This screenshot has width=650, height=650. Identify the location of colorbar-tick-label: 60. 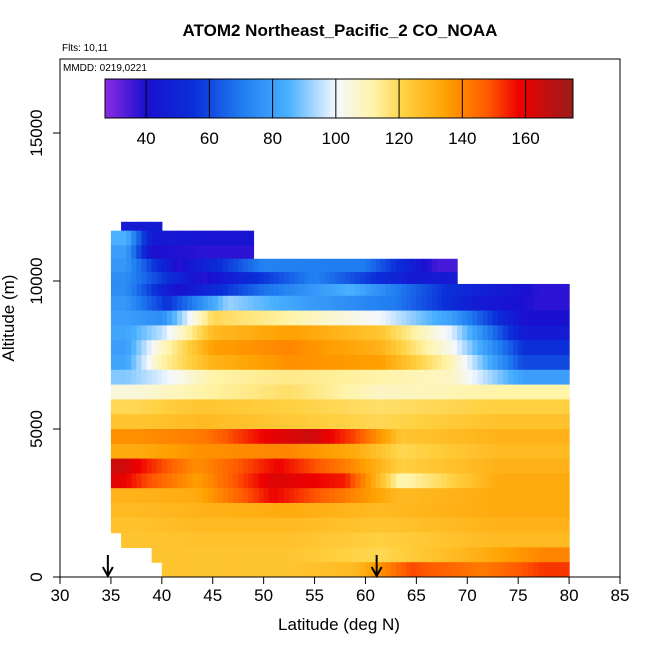
(209, 138).